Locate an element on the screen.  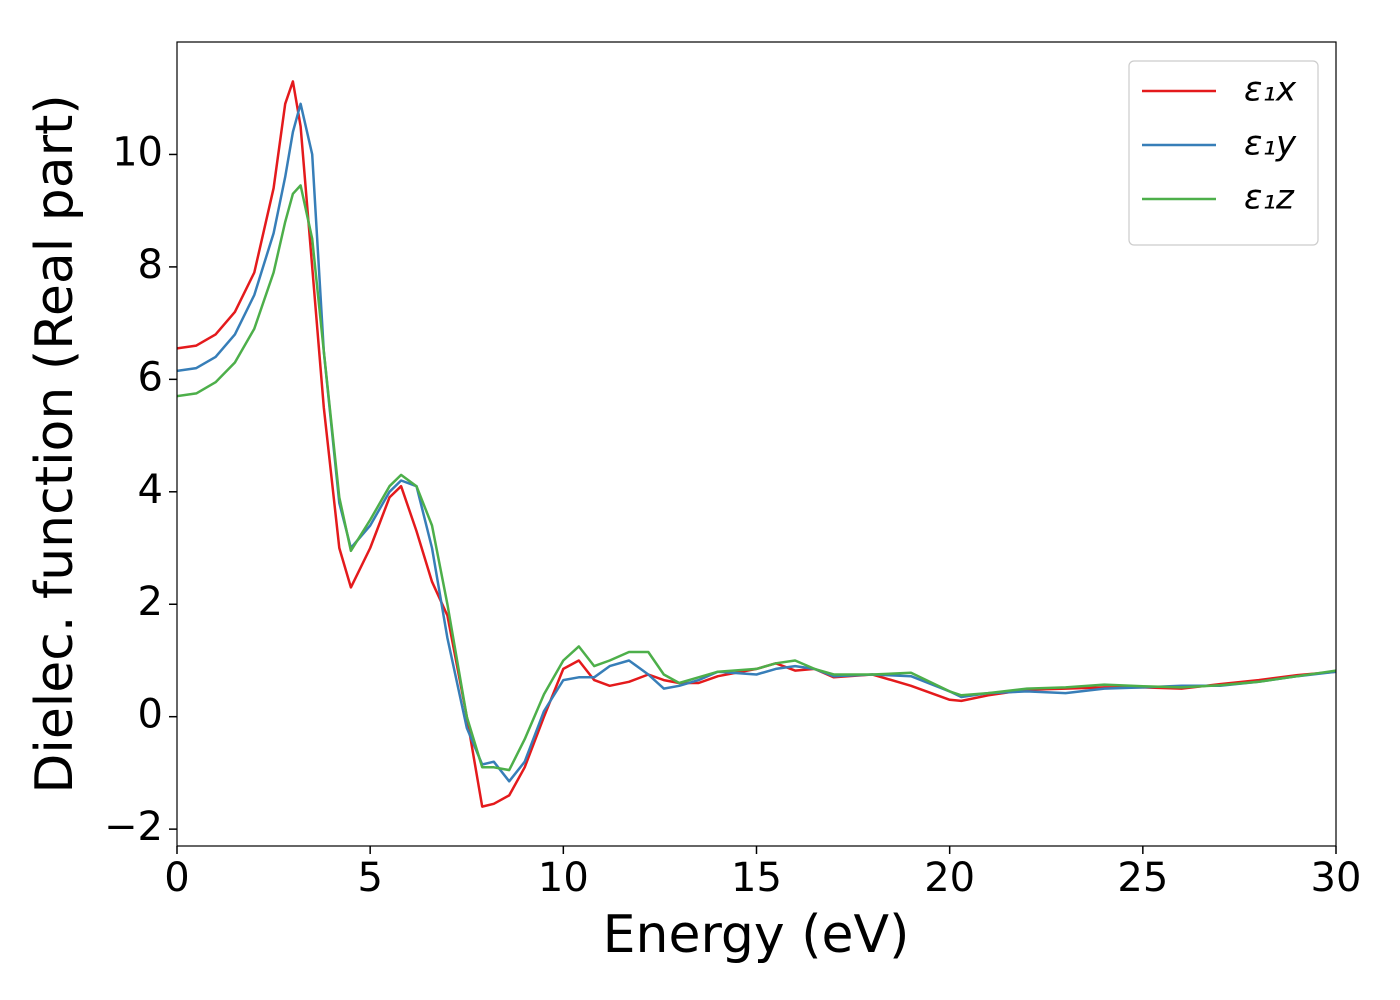
x-tick-label: 30 is located at coordinates (1336, 878).